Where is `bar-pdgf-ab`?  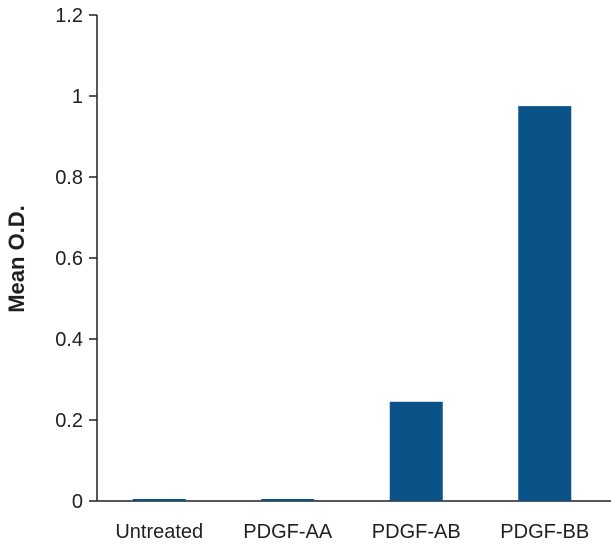
bar-pdgf-ab is located at coordinates (416, 451).